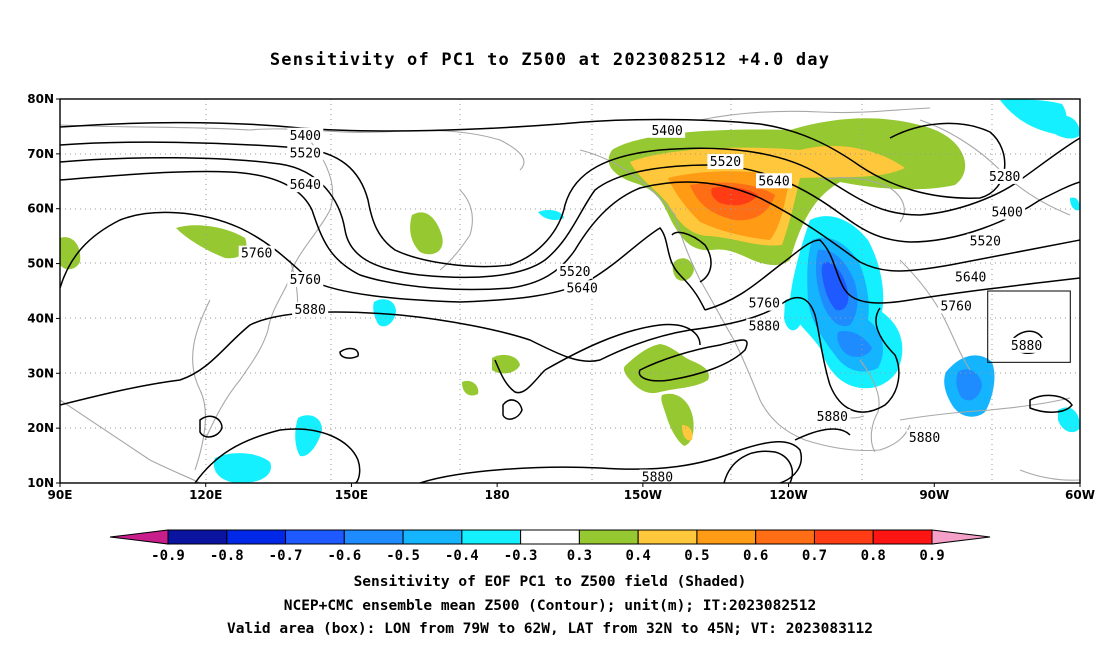 The image size is (1100, 650). Describe the element at coordinates (40, 99) in the screenshot. I see `lat-tick-label: 80N` at that location.